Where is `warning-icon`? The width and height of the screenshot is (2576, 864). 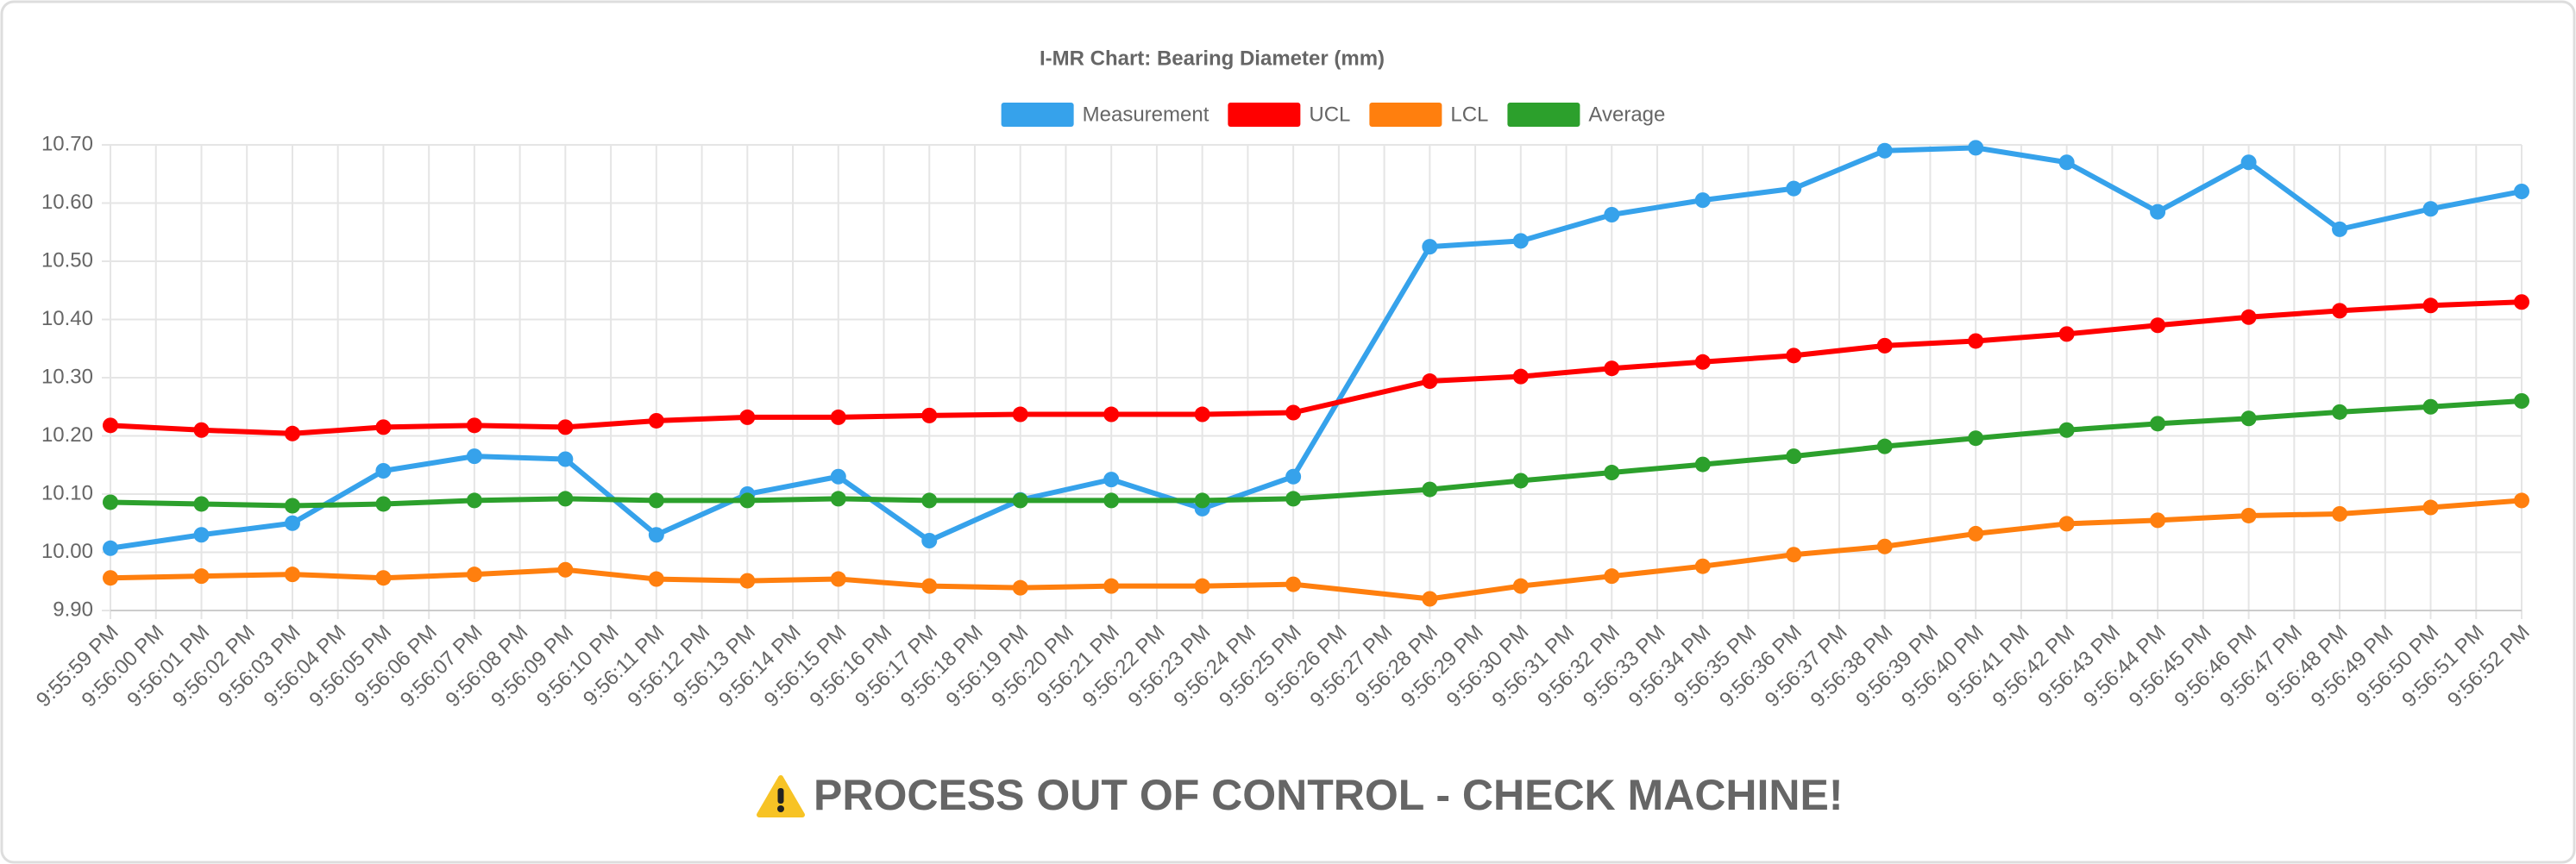 warning-icon is located at coordinates (781, 796).